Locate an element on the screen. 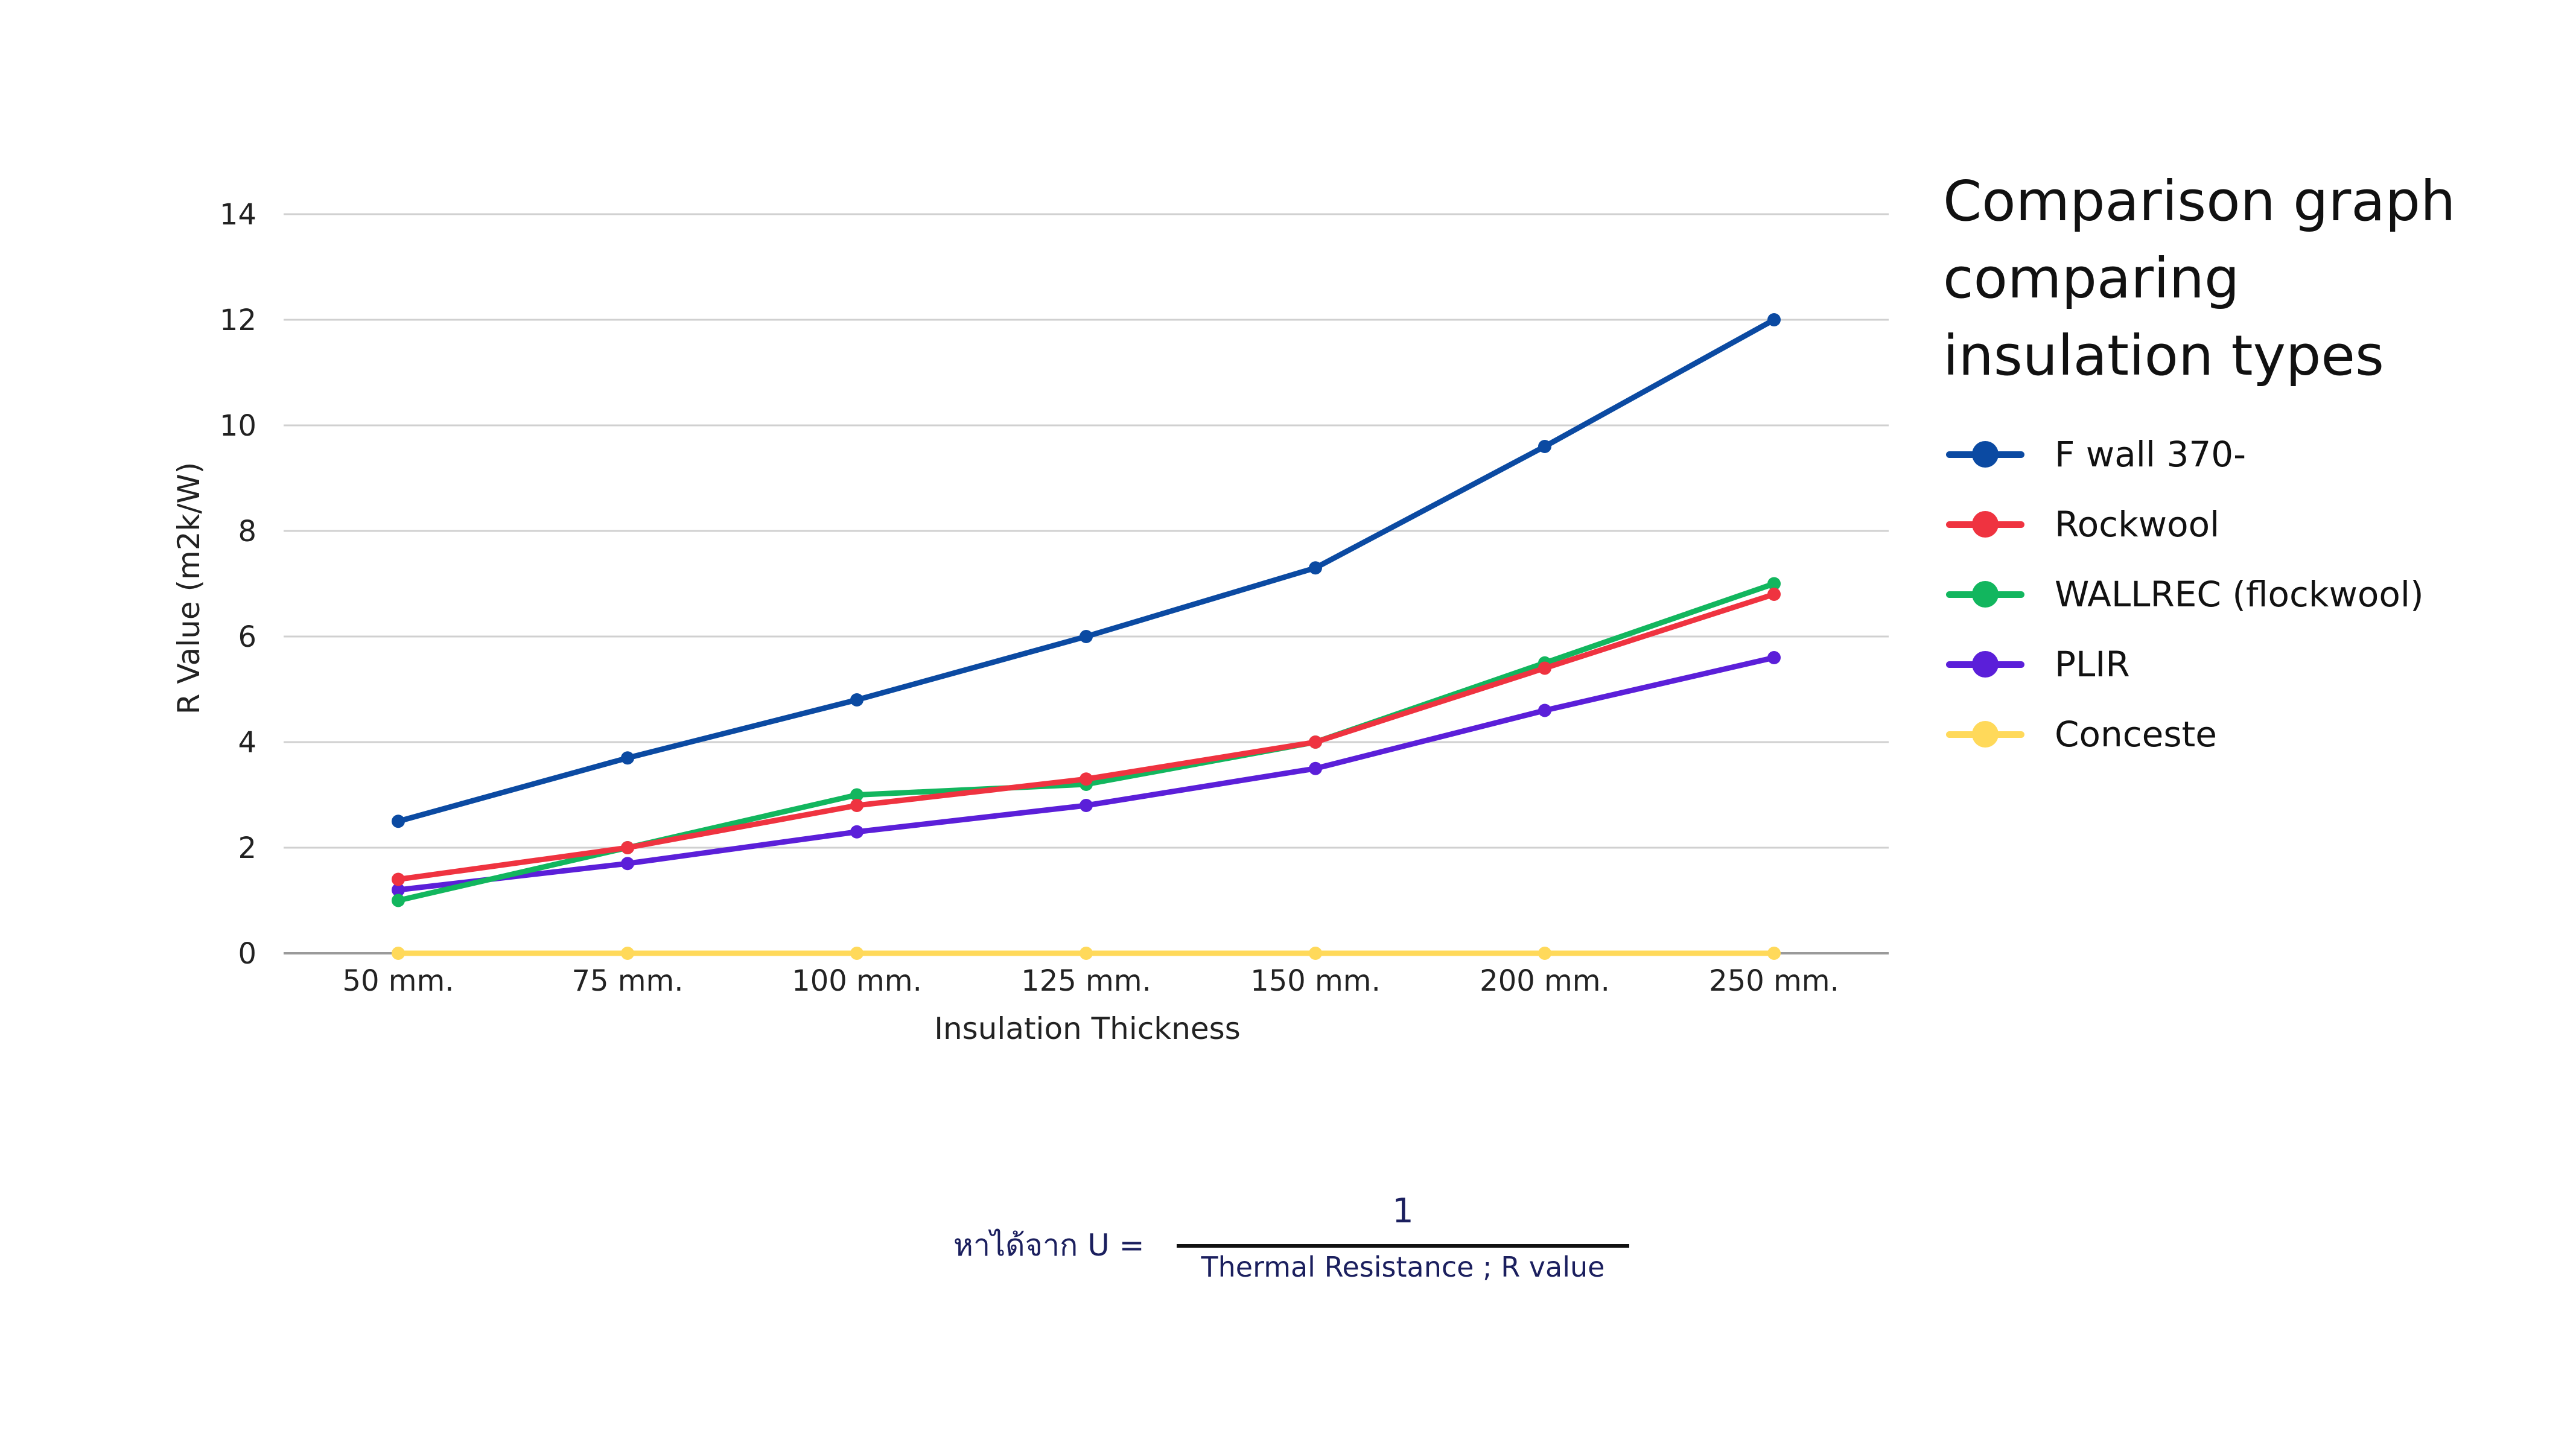 Image resolution: width=2576 pixels, height=1448 pixels. y-tick-label: 8 is located at coordinates (247, 531).